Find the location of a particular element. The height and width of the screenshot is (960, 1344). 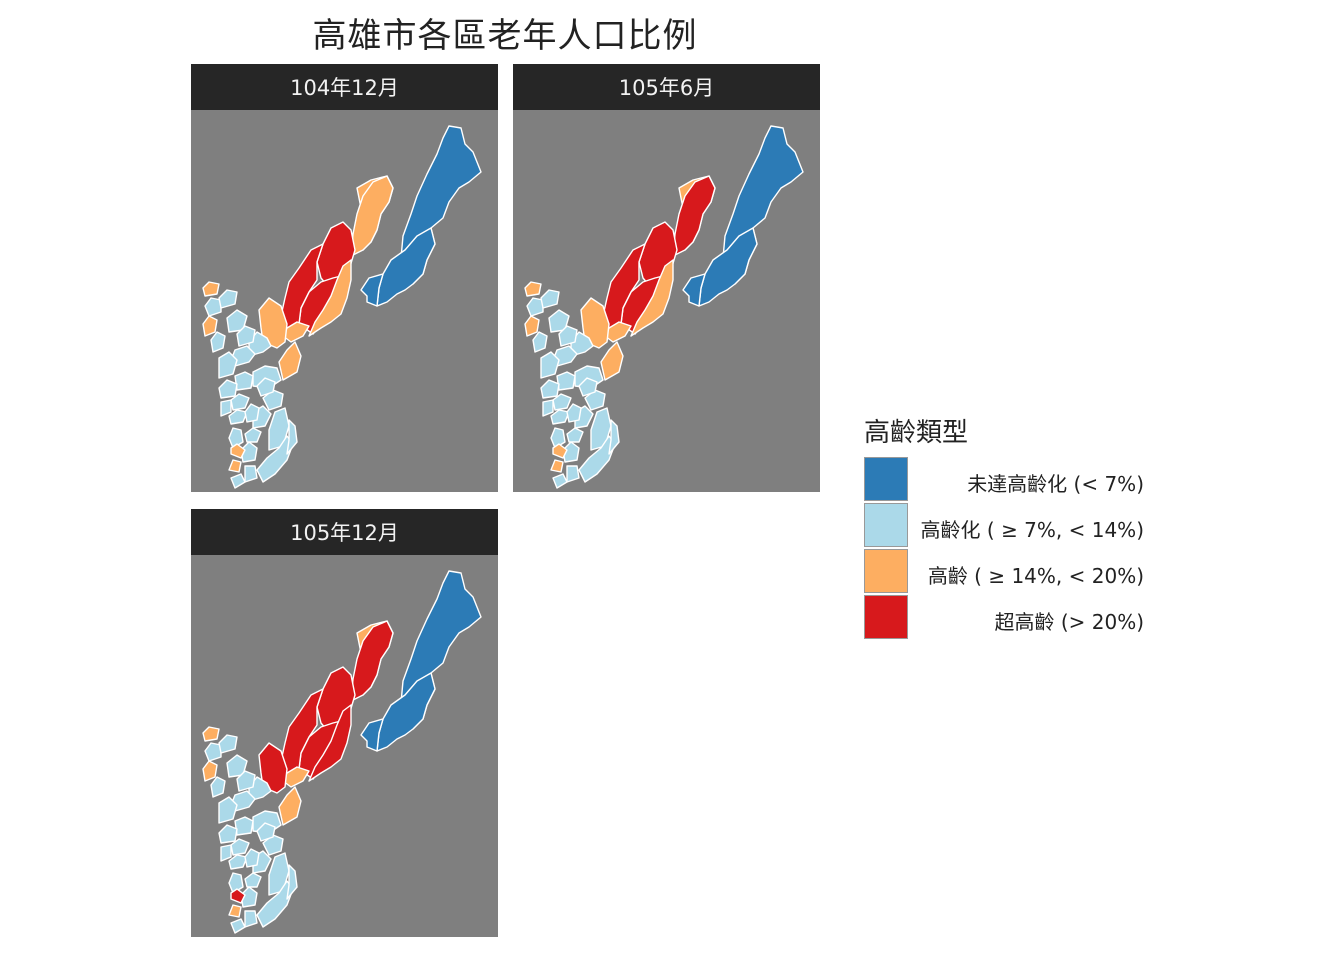

legend-item-a: 未達高齡化 (< 7%) is located at coordinates (1009, 480).